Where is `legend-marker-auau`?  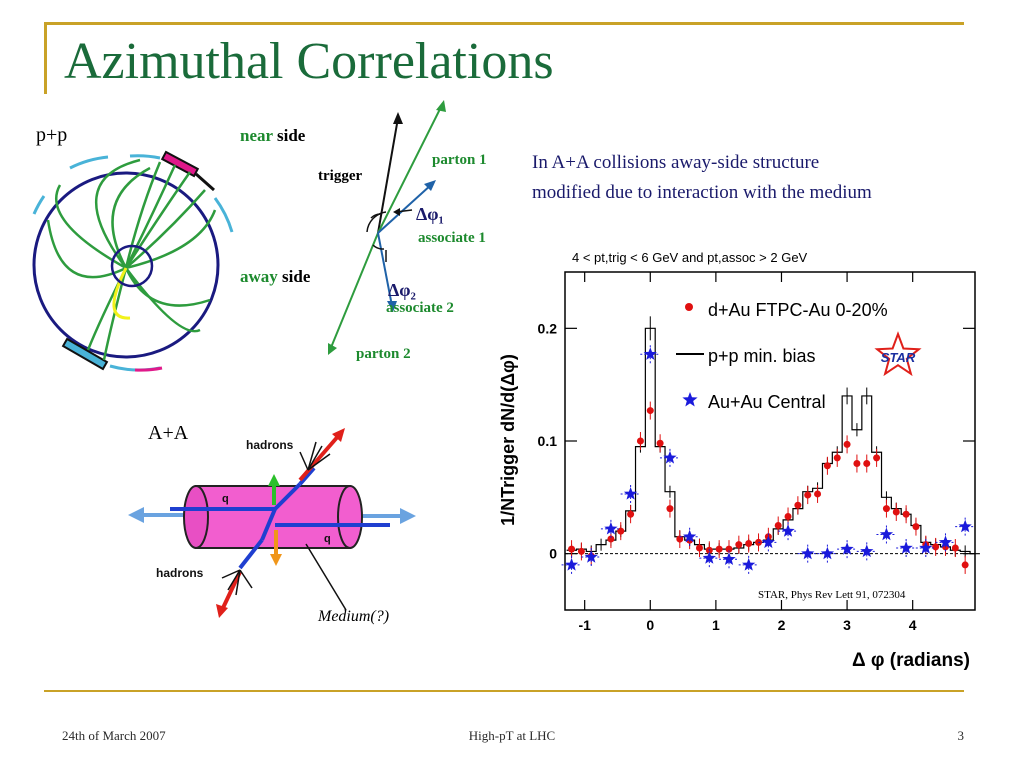
legend-marker-auau is located at coordinates (690, 399).